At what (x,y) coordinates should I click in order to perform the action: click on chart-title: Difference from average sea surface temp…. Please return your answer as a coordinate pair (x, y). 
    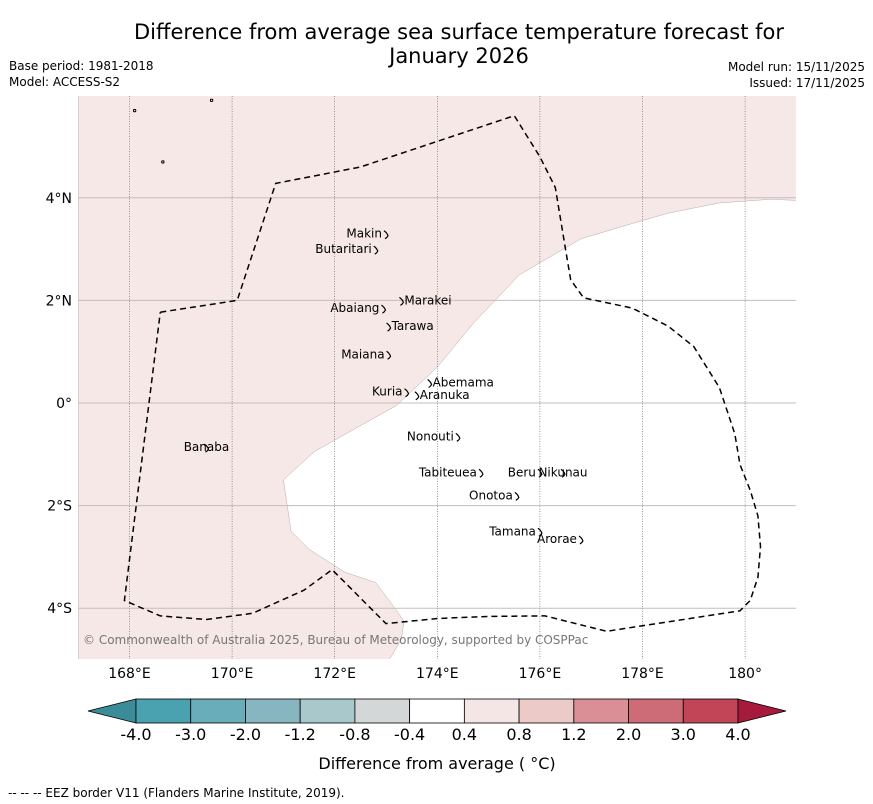
    Looking at the image, I should click on (436, 44).